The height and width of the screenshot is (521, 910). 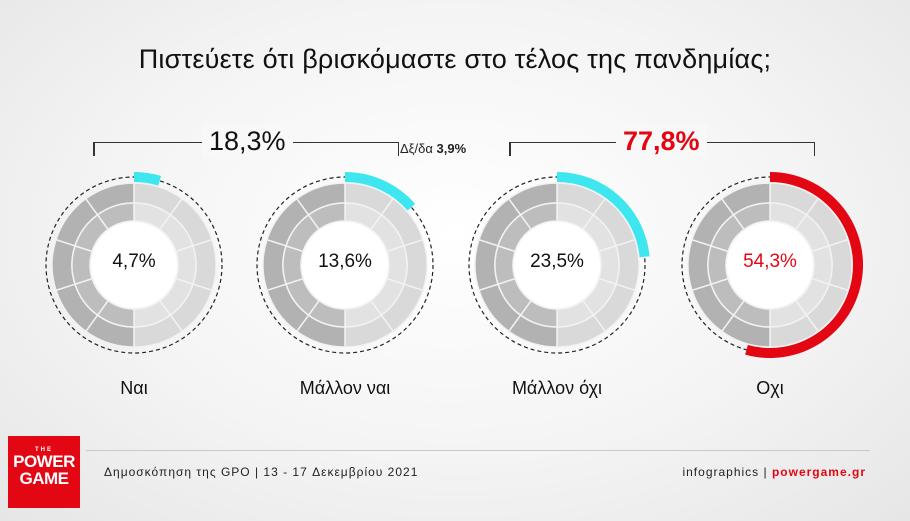 What do you see at coordinates (44, 461) in the screenshot?
I see `logo-power: POWER` at bounding box center [44, 461].